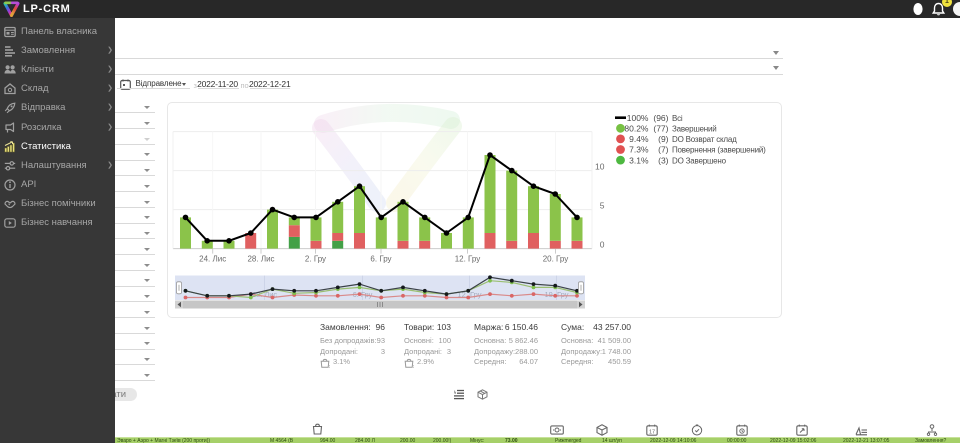  What do you see at coordinates (639, 150) in the screenshot?
I see `svg-text: 7.3%` at bounding box center [639, 150].